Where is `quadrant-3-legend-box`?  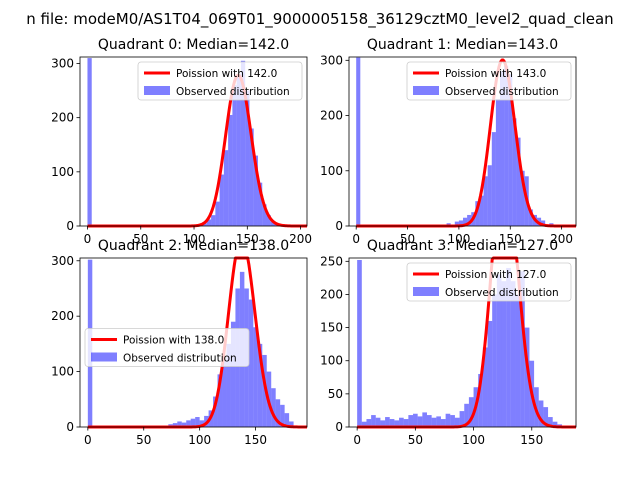
quadrant-3-legend-box is located at coordinates (489, 282).